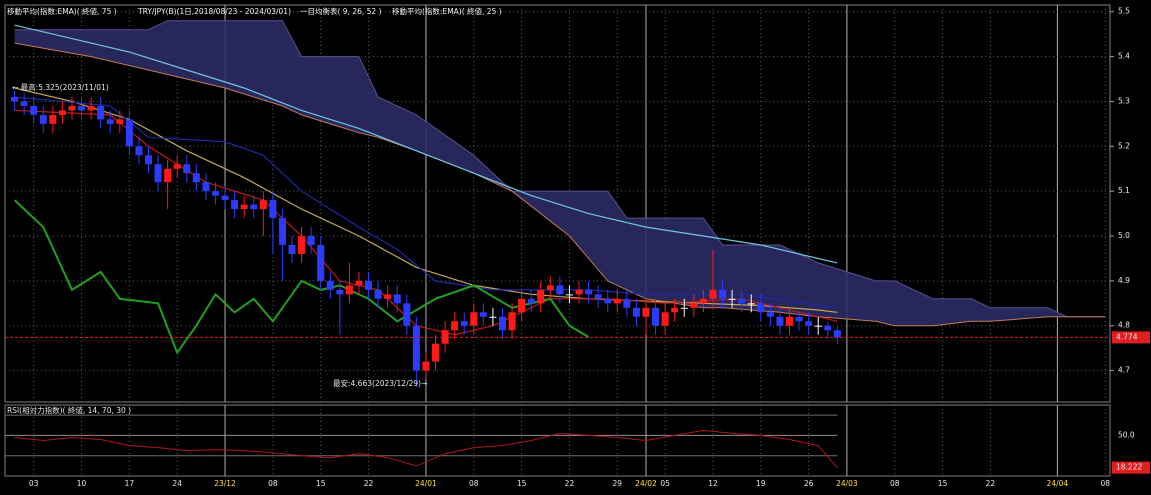 Image resolution: width=1151 pixels, height=495 pixels. What do you see at coordinates (341, 11) in the screenshot?
I see `legend-item: 一目均衡表( 9, 26, 52 )` at bounding box center [341, 11].